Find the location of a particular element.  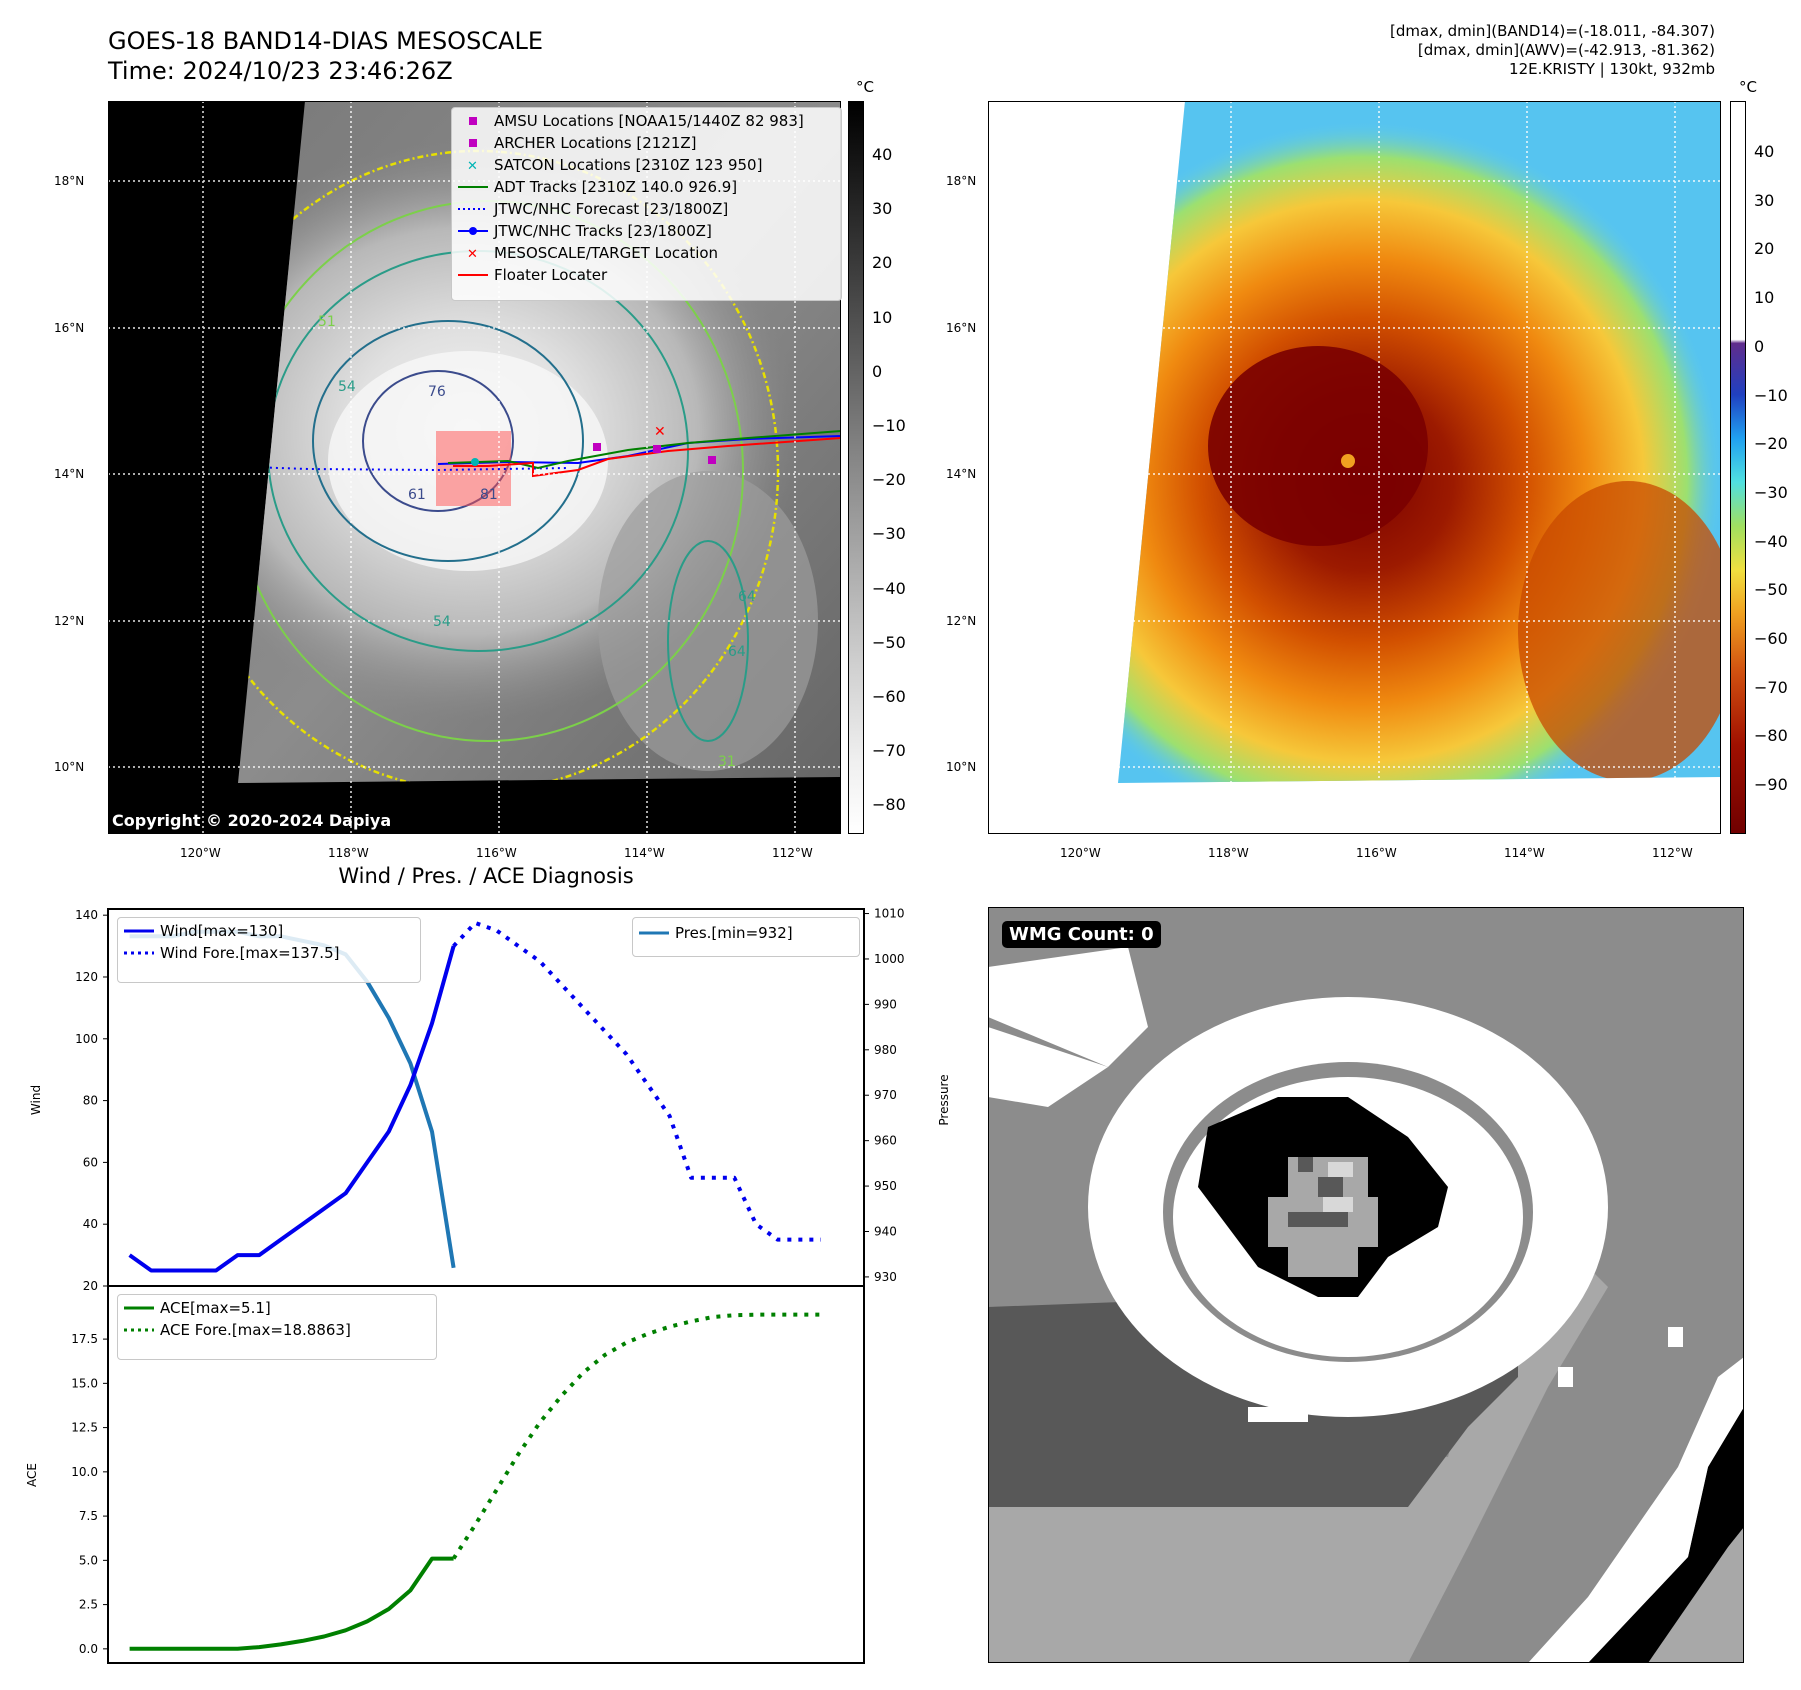

map-legend-item: ADT Tracks [2310Z 140.0 926.9] is located at coordinates (649, 187).